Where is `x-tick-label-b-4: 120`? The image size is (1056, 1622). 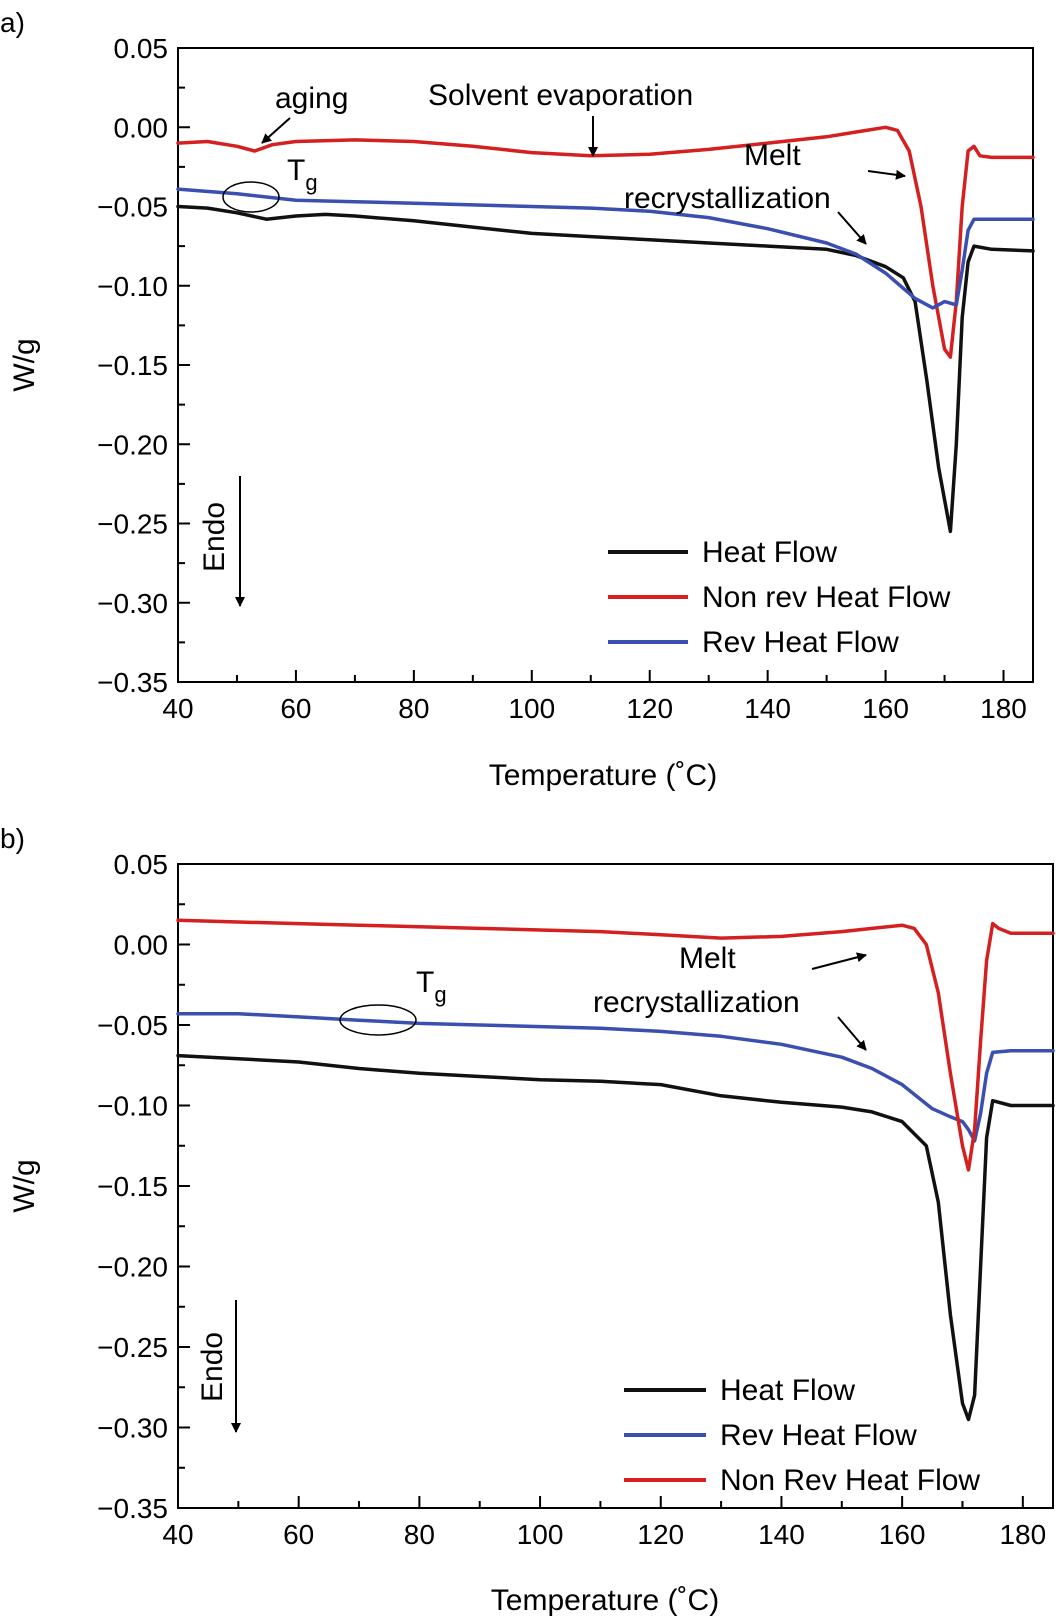
x-tick-label-b-4: 120 is located at coordinates (660, 1534).